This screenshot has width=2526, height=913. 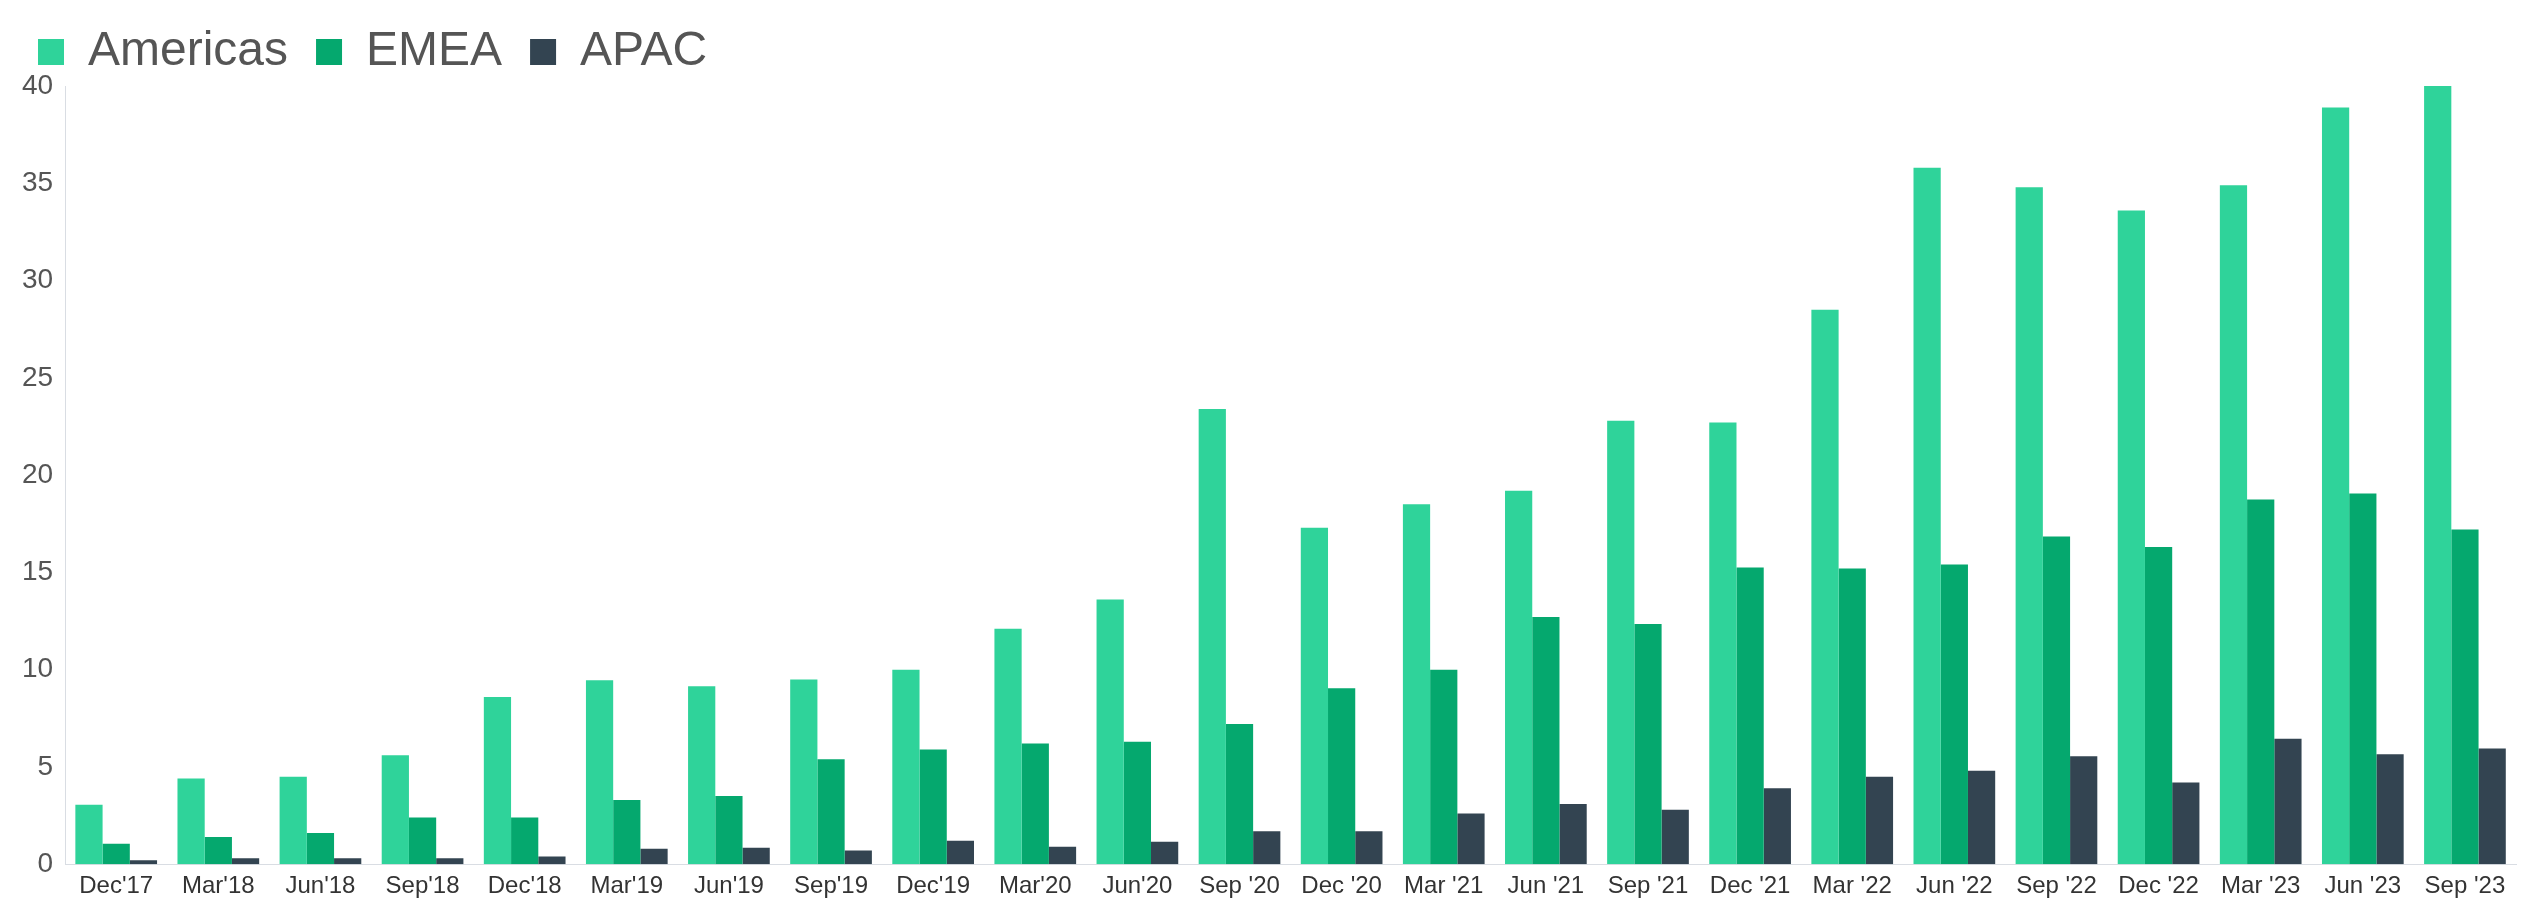 What do you see at coordinates (933, 885) in the screenshot?
I see `x-tick-label: Dec'19` at bounding box center [933, 885].